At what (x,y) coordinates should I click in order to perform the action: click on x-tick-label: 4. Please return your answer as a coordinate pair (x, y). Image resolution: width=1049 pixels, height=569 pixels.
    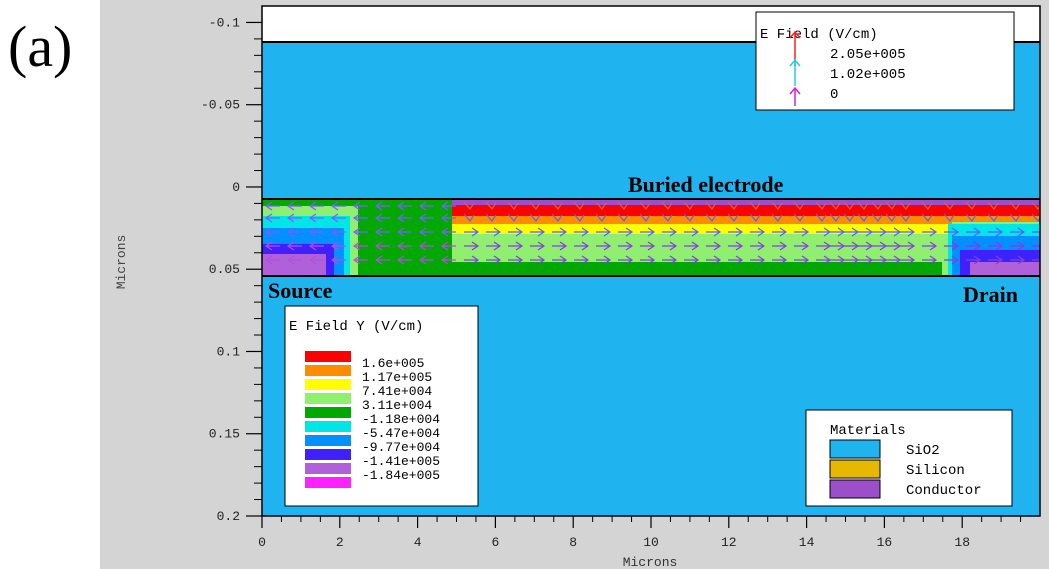
    Looking at the image, I should click on (418, 542).